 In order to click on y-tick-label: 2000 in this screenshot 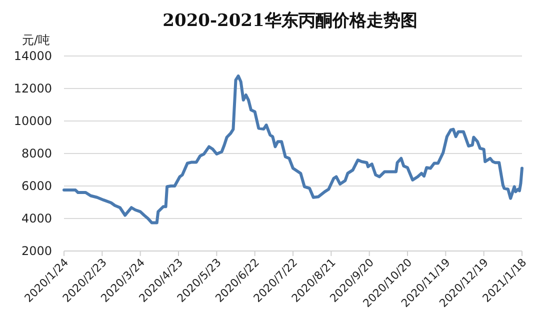, I will do `click(36, 251)`.